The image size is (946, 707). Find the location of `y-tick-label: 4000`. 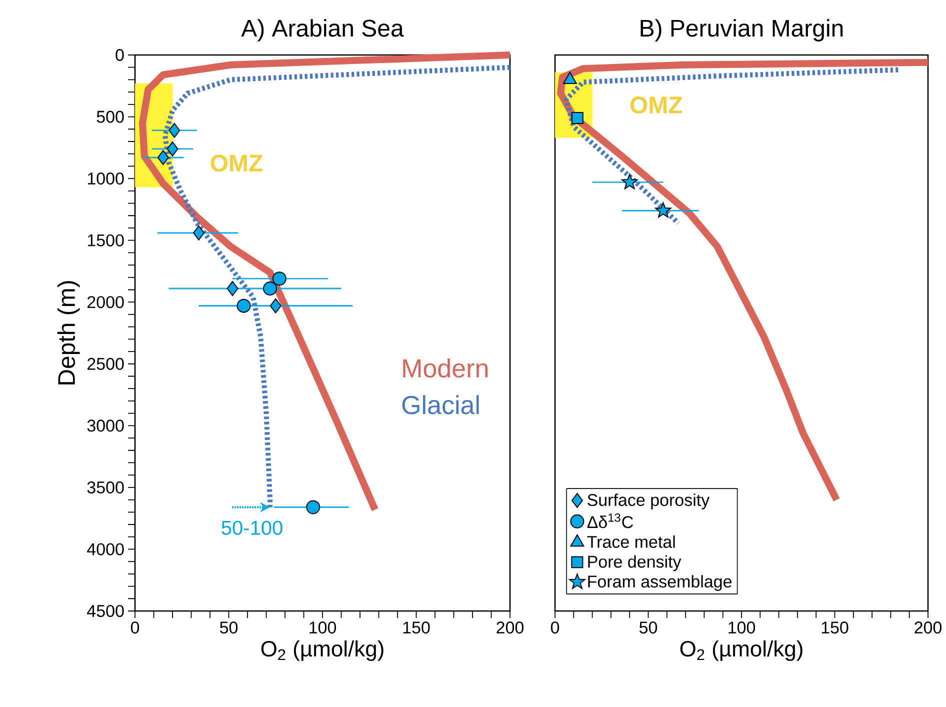

y-tick-label: 4000 is located at coordinates (105, 549).